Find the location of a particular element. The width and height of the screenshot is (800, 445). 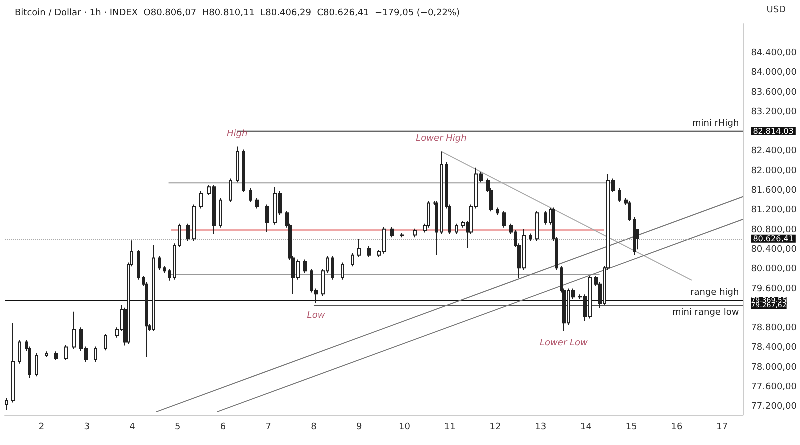

x-tick-label: 16 is located at coordinates (677, 427).